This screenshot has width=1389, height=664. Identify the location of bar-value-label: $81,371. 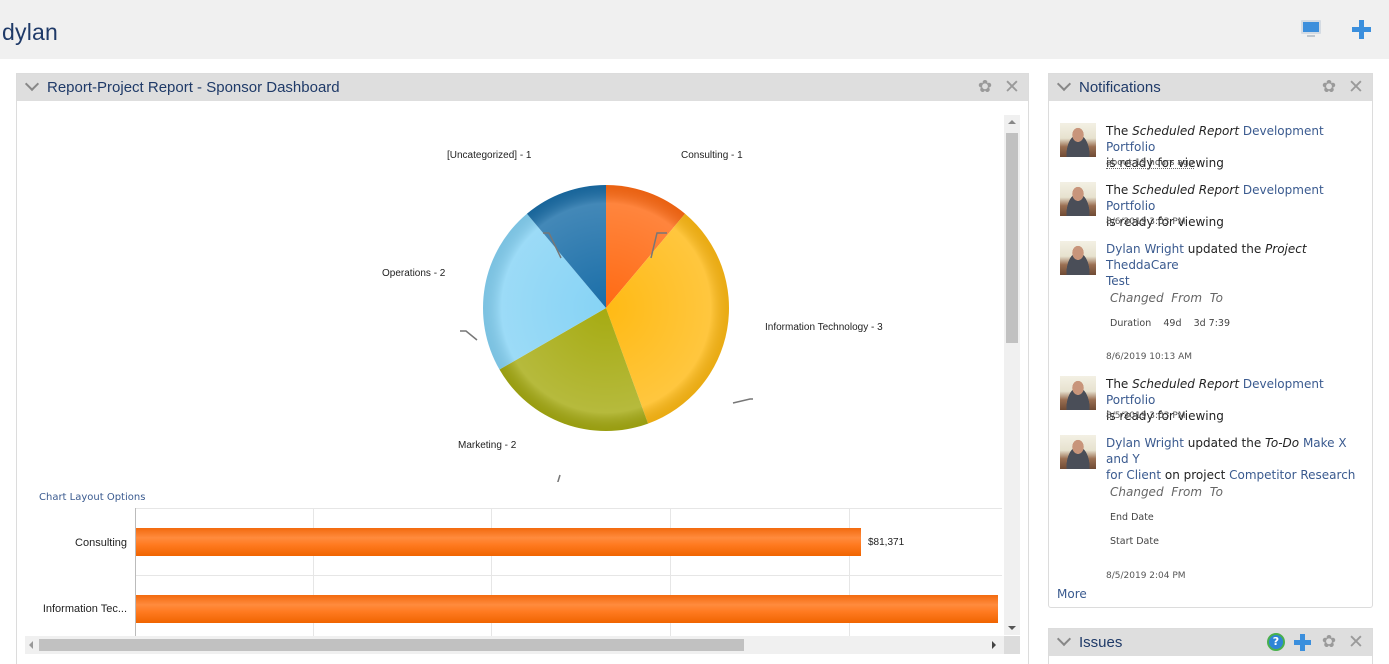
(886, 542).